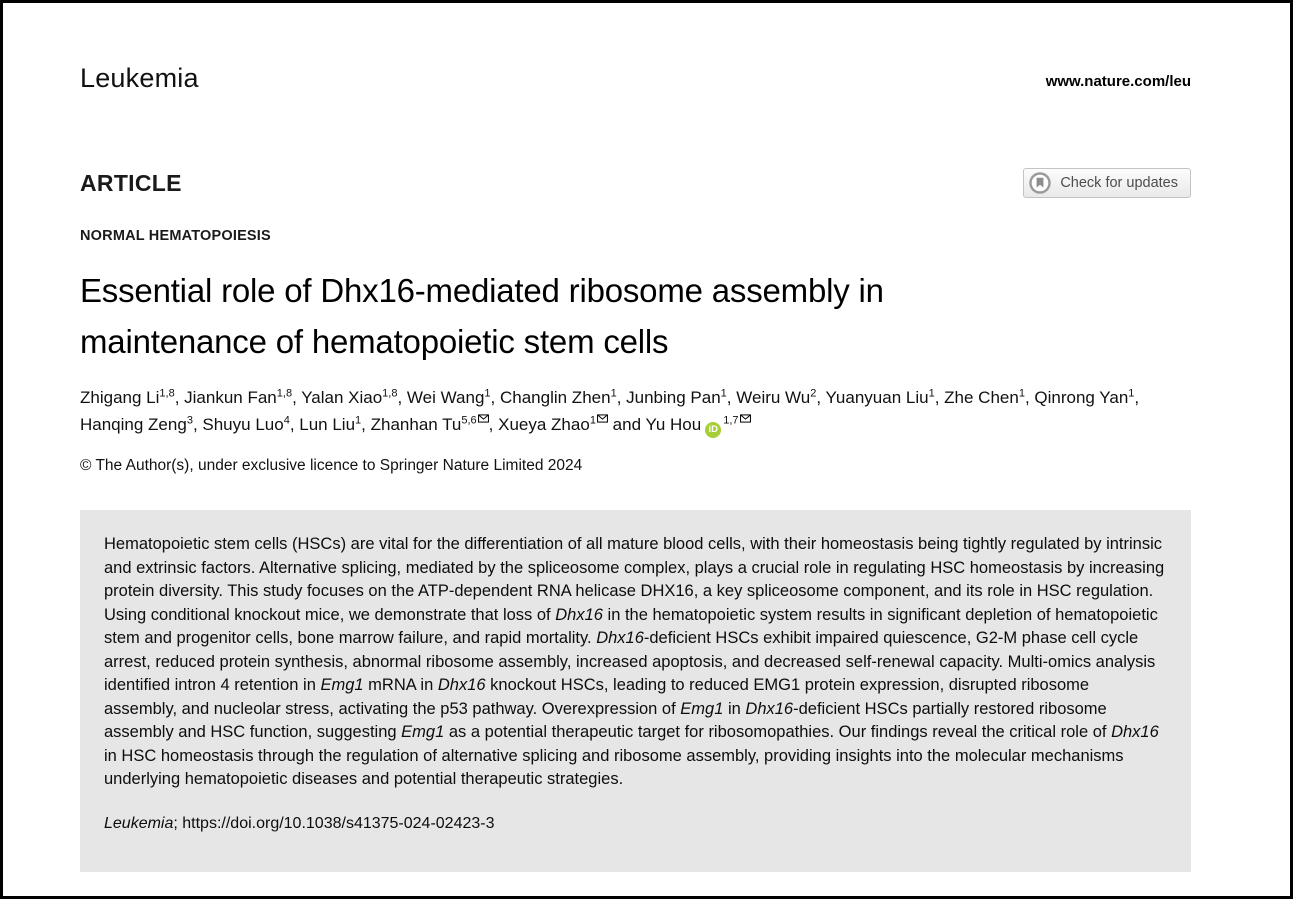 The width and height of the screenshot is (1293, 899). Describe the element at coordinates (555, 397) in the screenshot. I see `author-name: Changlin Zhen` at that location.